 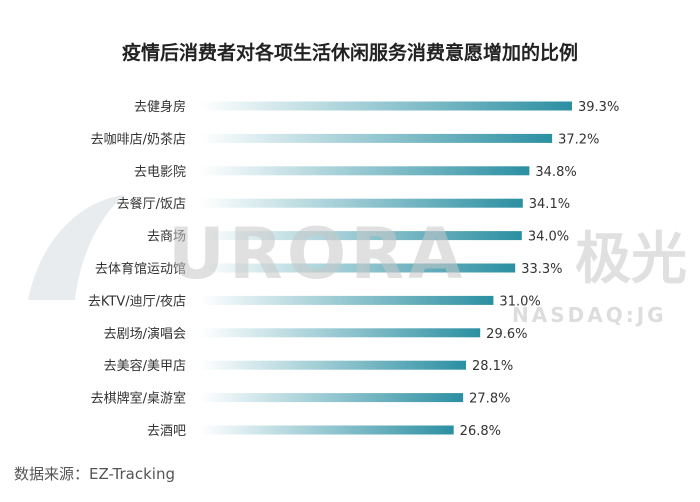 I want to click on value-label: 31.0%, so click(x=519, y=301).